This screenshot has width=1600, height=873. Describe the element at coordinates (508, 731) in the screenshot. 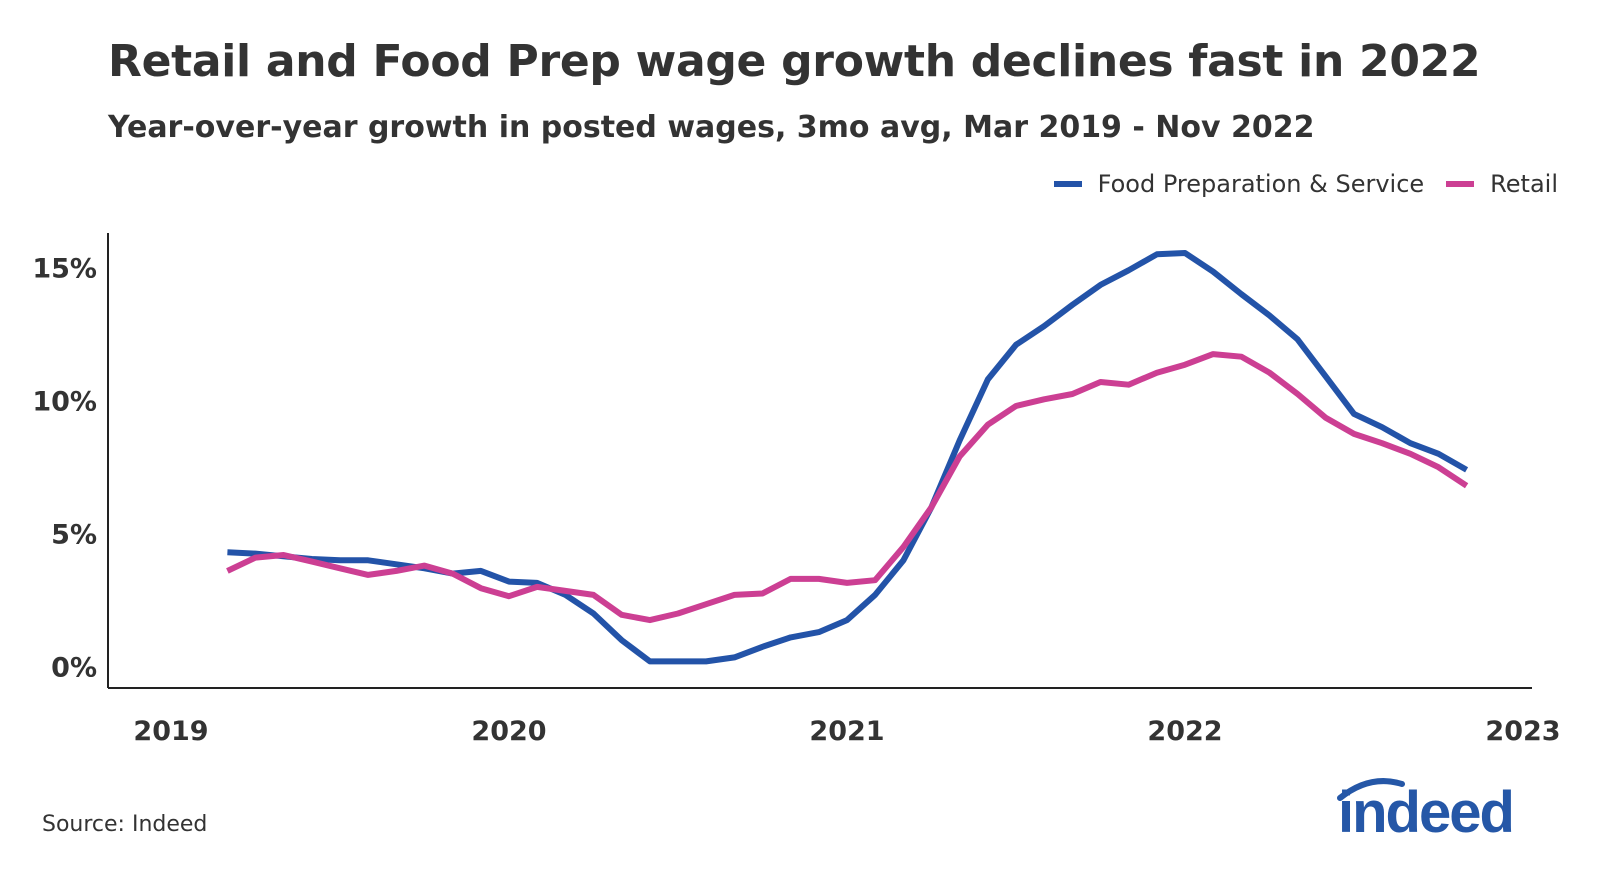

I see `x-tick-label: 2020` at that location.